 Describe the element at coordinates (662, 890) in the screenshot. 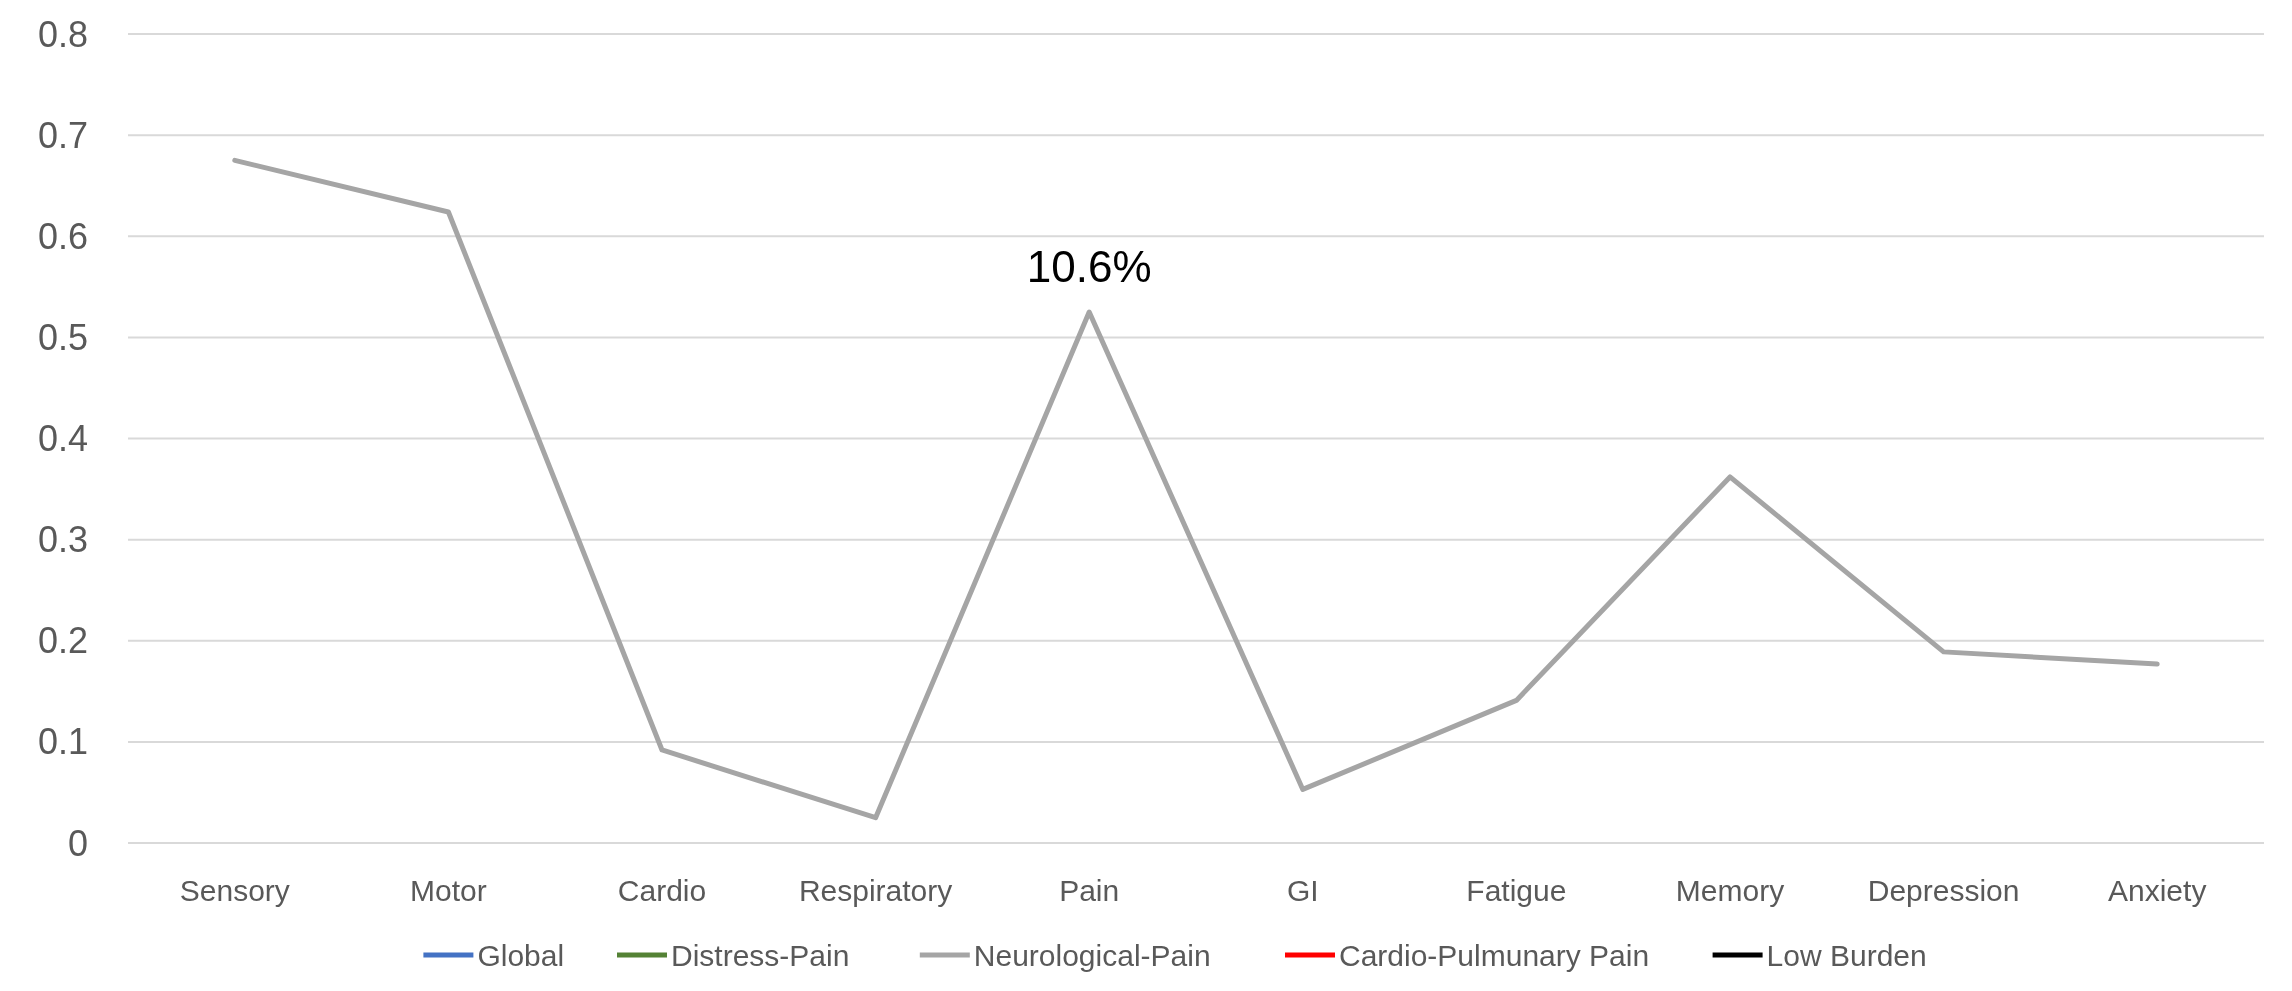

I see `x-tick-label: Cardio` at that location.